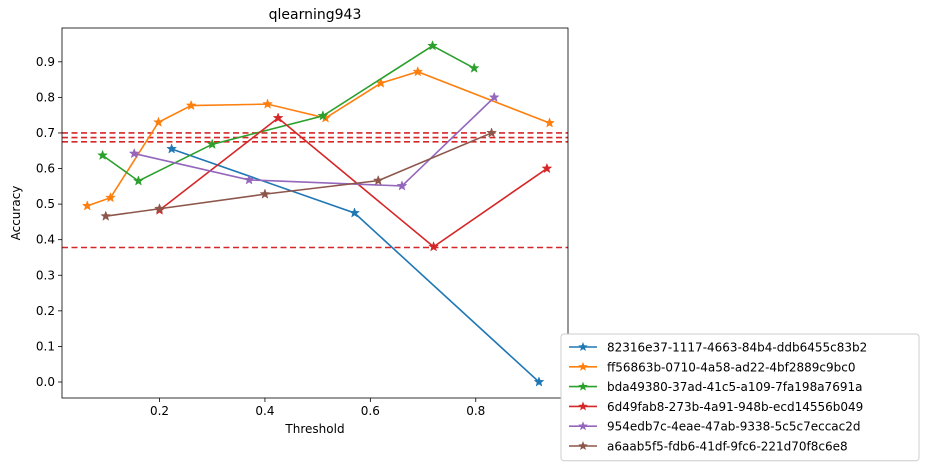 The width and height of the screenshot is (926, 474). What do you see at coordinates (45, 240) in the screenshot?
I see `y-tick-label: 0.4` at bounding box center [45, 240].